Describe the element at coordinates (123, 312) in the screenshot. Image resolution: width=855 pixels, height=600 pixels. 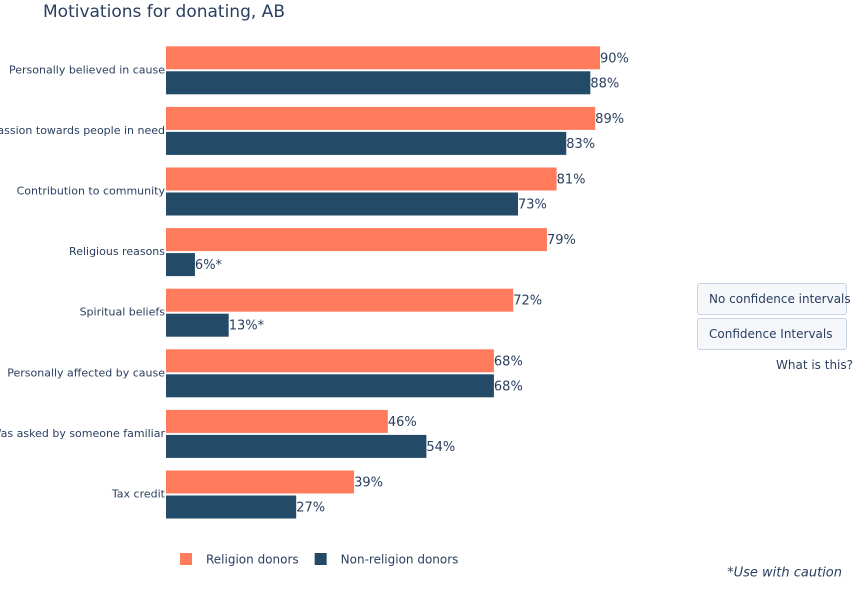
I see `y-tick-label: Spiritual beliefs` at that location.